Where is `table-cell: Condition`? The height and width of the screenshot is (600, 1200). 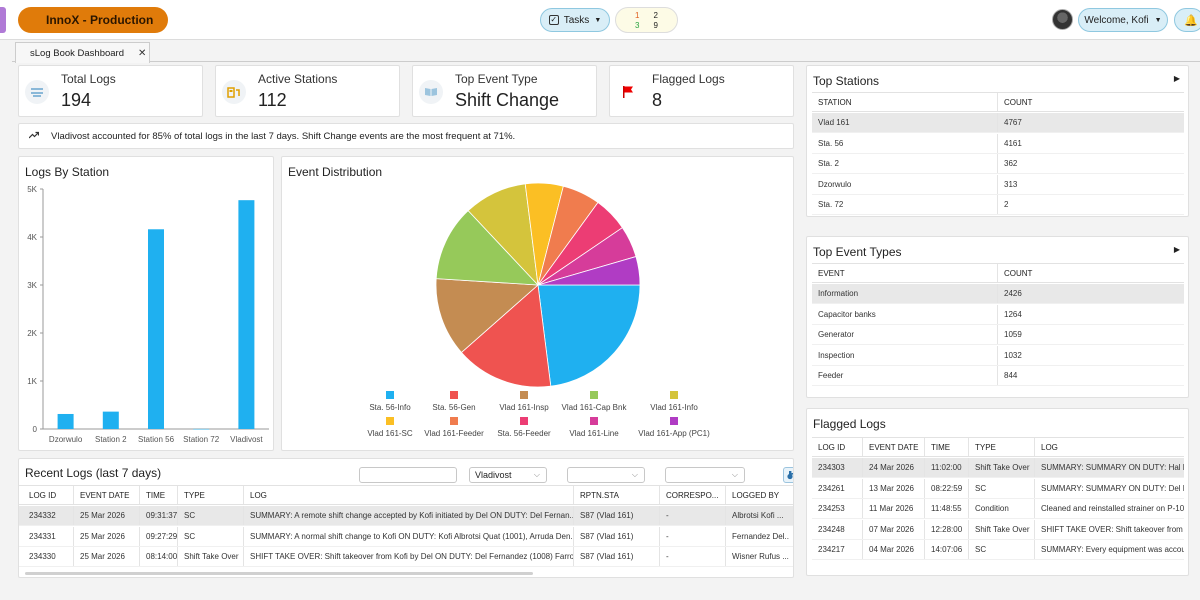 table-cell: Condition is located at coordinates (1001, 509).